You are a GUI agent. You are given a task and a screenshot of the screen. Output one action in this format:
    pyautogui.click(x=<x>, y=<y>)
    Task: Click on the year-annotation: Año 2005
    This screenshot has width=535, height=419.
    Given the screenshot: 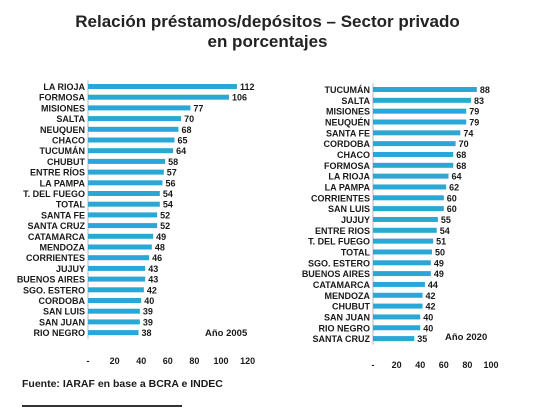 What is the action you would take?
    pyautogui.click(x=226, y=333)
    